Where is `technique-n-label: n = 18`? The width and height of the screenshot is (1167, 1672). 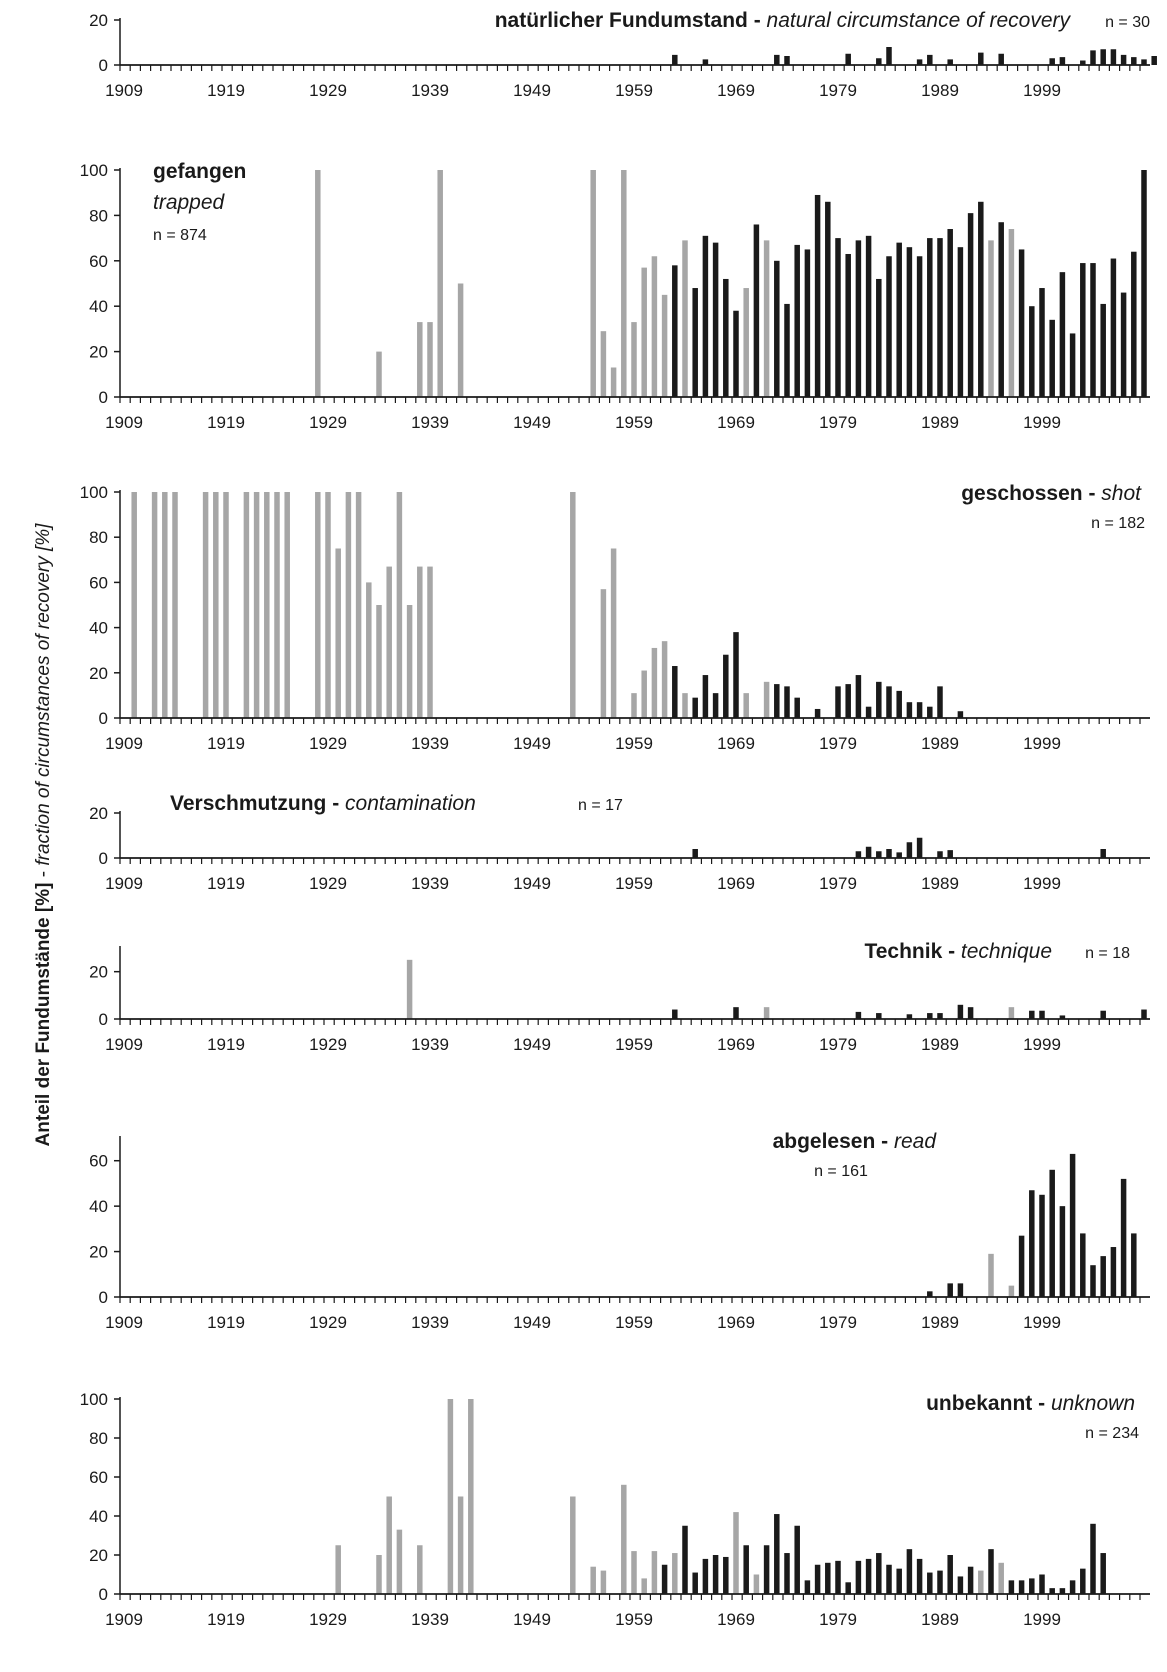 technique-n-label: n = 18 is located at coordinates (1107, 953).